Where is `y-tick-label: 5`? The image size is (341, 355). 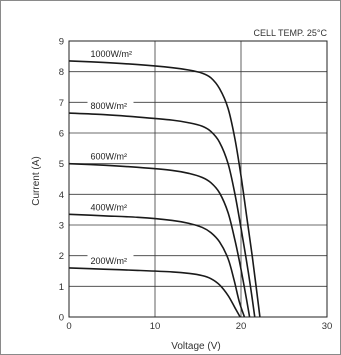 y-tick-label: 5 is located at coordinates (61, 164).